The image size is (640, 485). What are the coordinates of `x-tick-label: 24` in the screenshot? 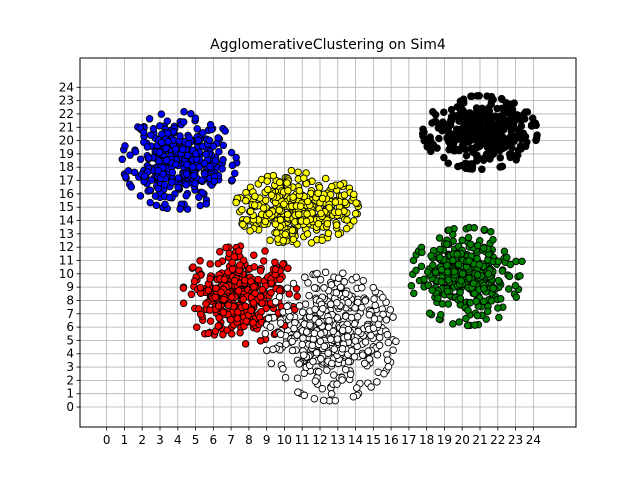 It's located at (533, 440).